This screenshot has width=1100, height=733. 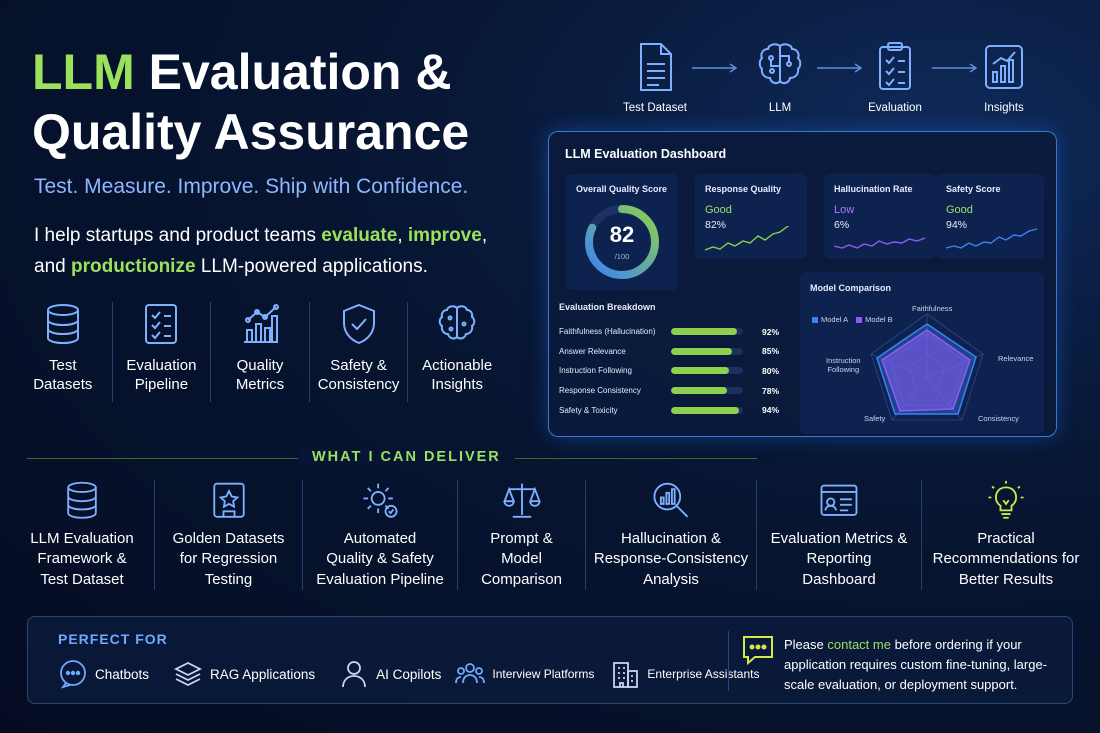 What do you see at coordinates (251, 102) in the screenshot?
I see `page-title: LLM Evaluation & Quality Assurance` at bounding box center [251, 102].